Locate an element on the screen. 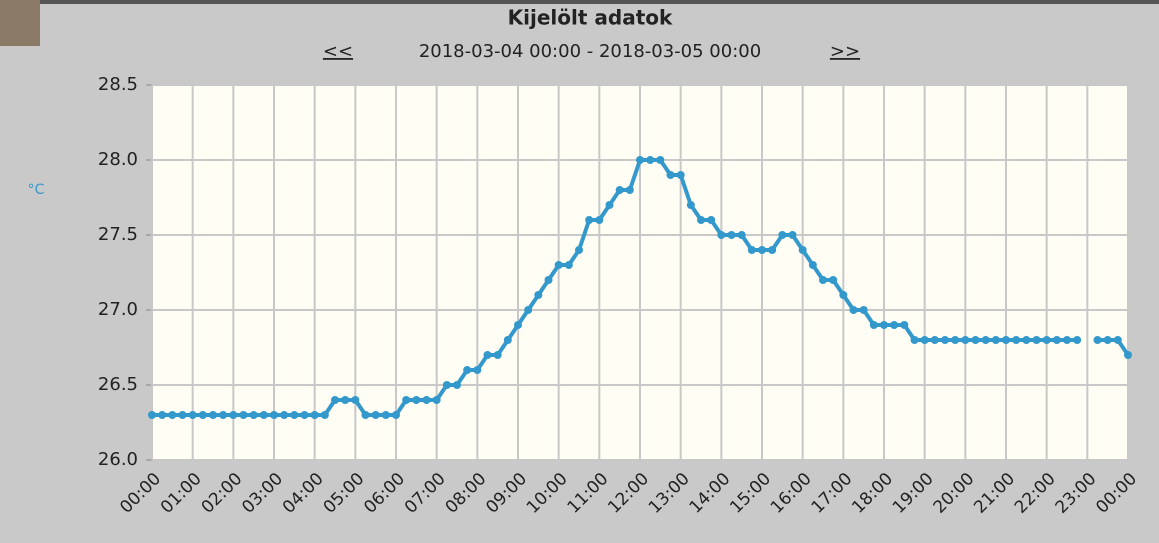 The width and height of the screenshot is (1159, 543). y-unit: °C is located at coordinates (36, 190).